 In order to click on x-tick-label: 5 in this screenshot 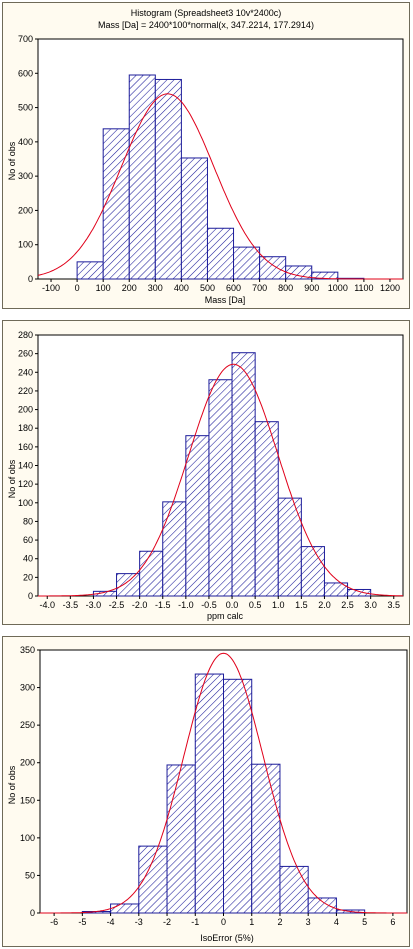, I will do `click(364, 922)`.